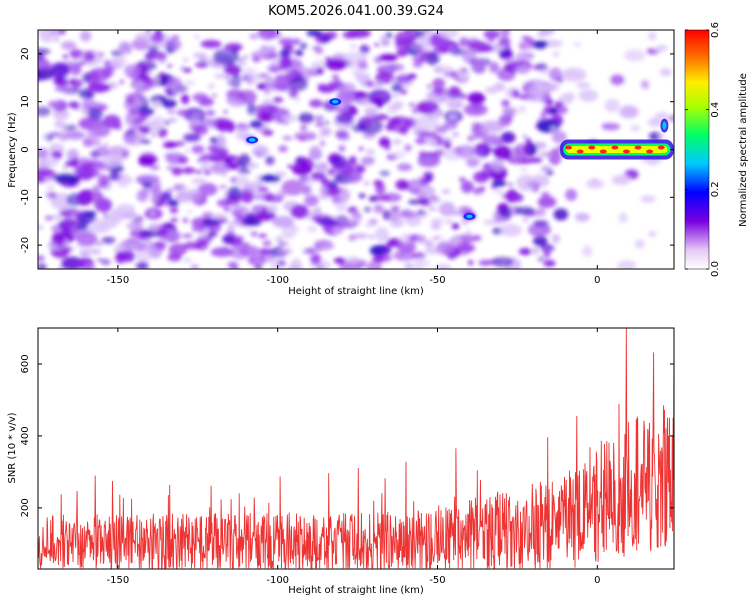  Describe the element at coordinates (356, 590) in the screenshot. I see `snr-x-axis-label: Height of straight line (km)` at that location.